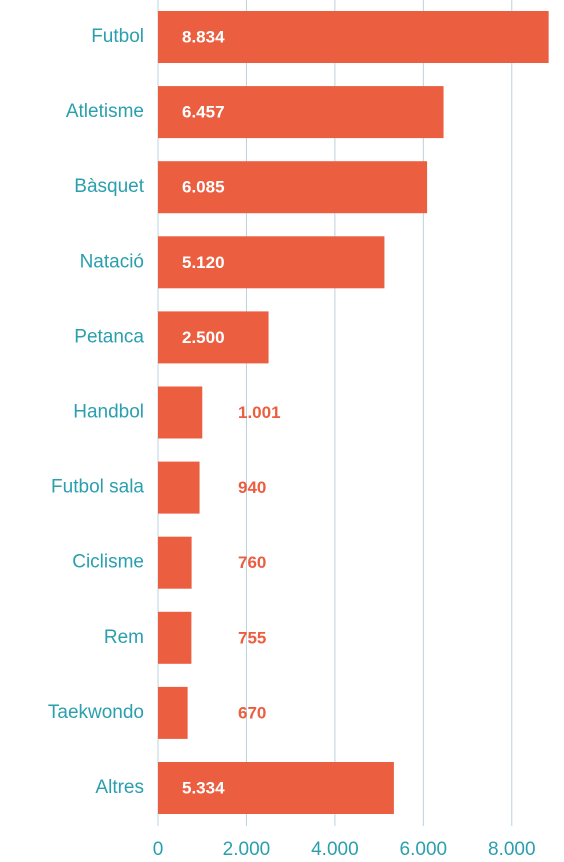 The width and height of the screenshot is (564, 862). Describe the element at coordinates (203, 187) in the screenshot. I see `value-label: 6.085` at that location.